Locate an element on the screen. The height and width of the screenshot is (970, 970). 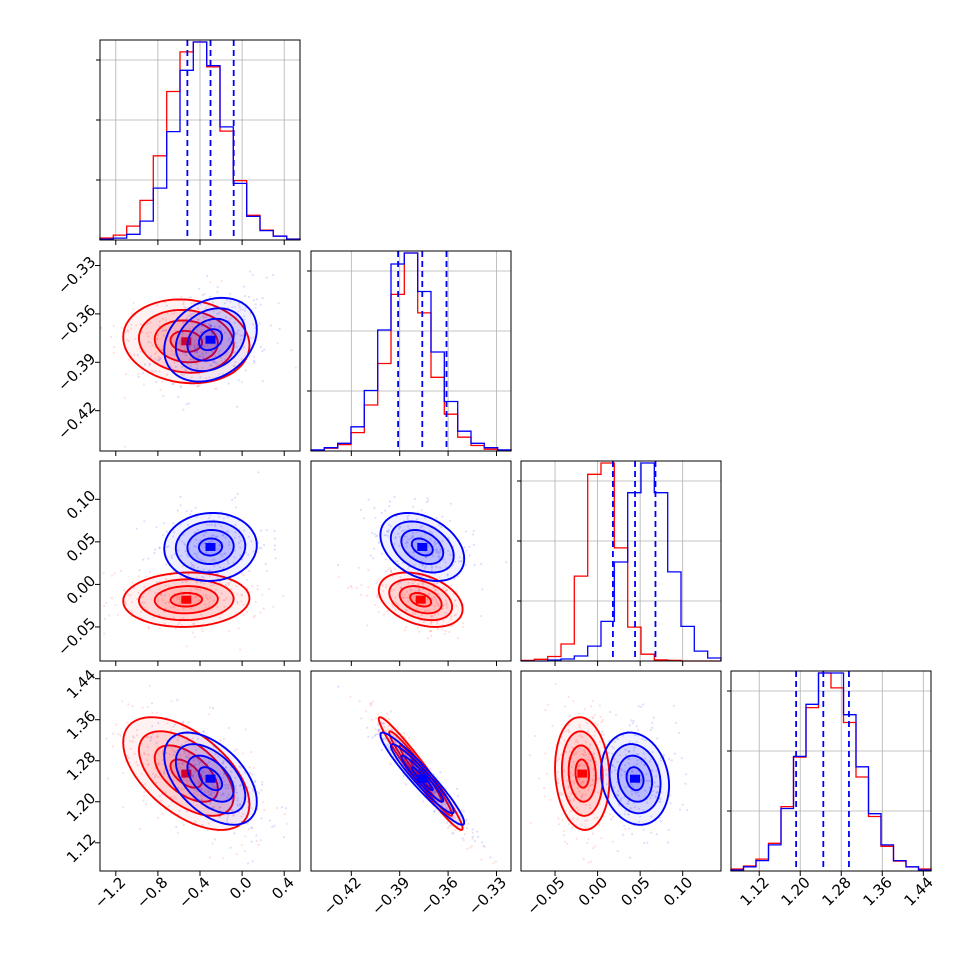
x-tick-label: −0.4 is located at coordinates (194, 892).